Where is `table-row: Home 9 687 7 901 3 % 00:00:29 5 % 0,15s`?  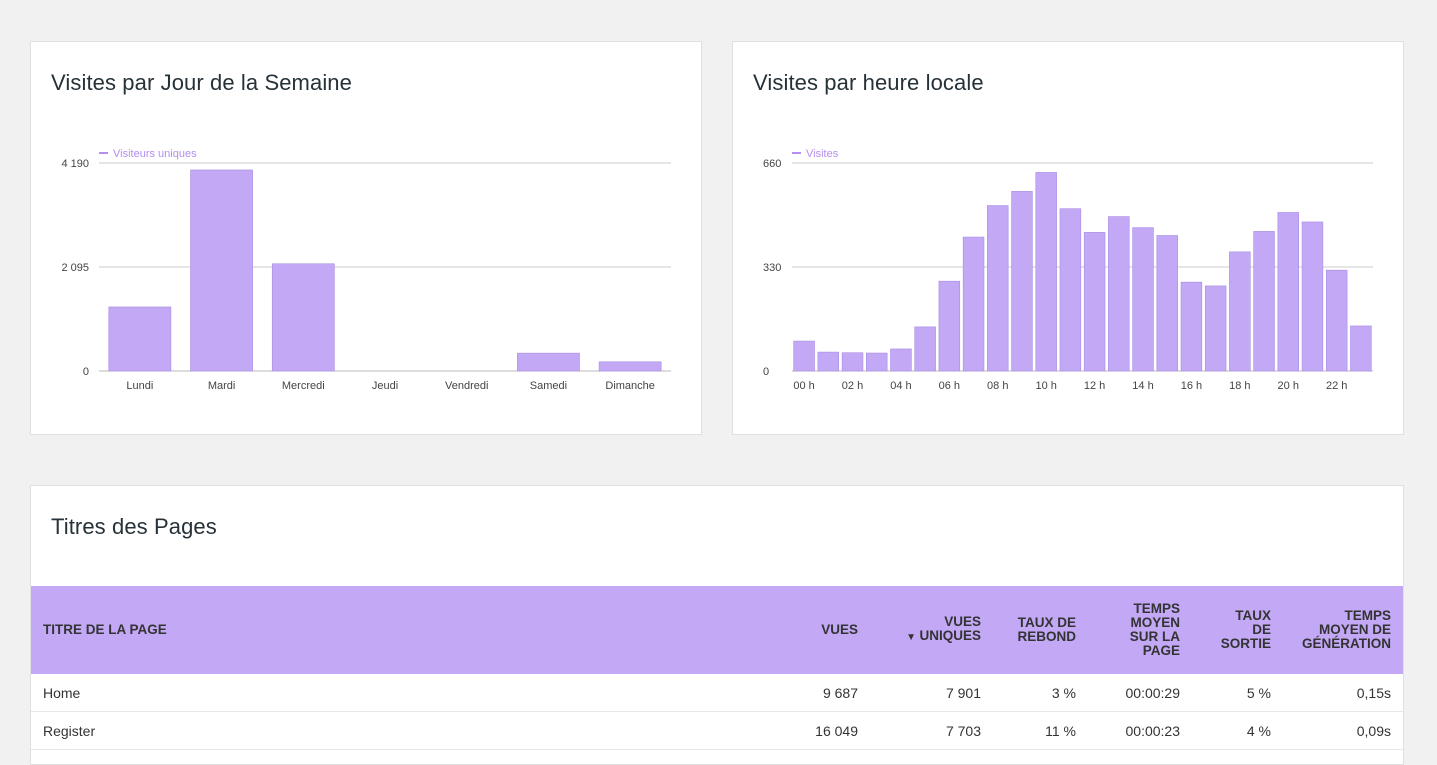 table-row: Home 9 687 7 901 3 % 00:00:29 5 % 0,15s is located at coordinates (717, 693).